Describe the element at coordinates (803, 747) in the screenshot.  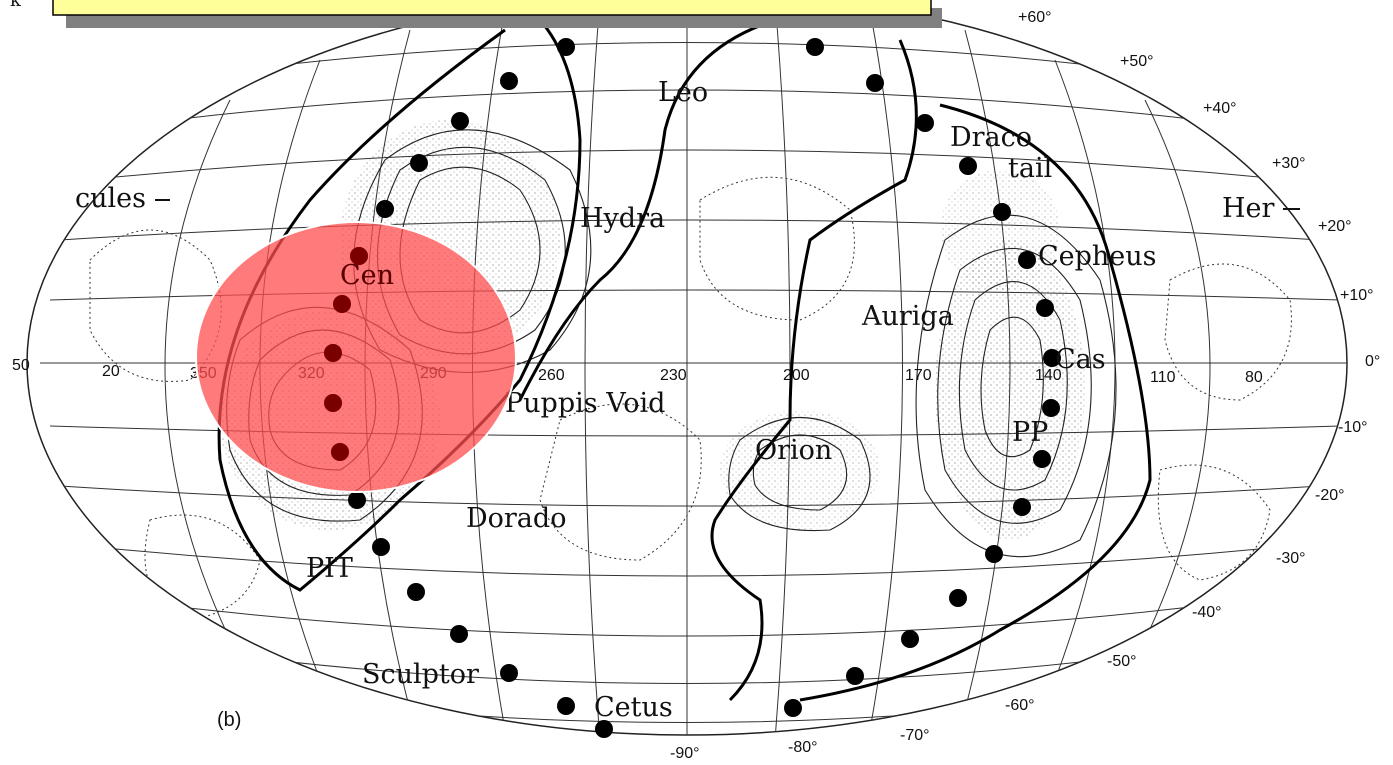
I see `lat-label-m80: -80°` at that location.